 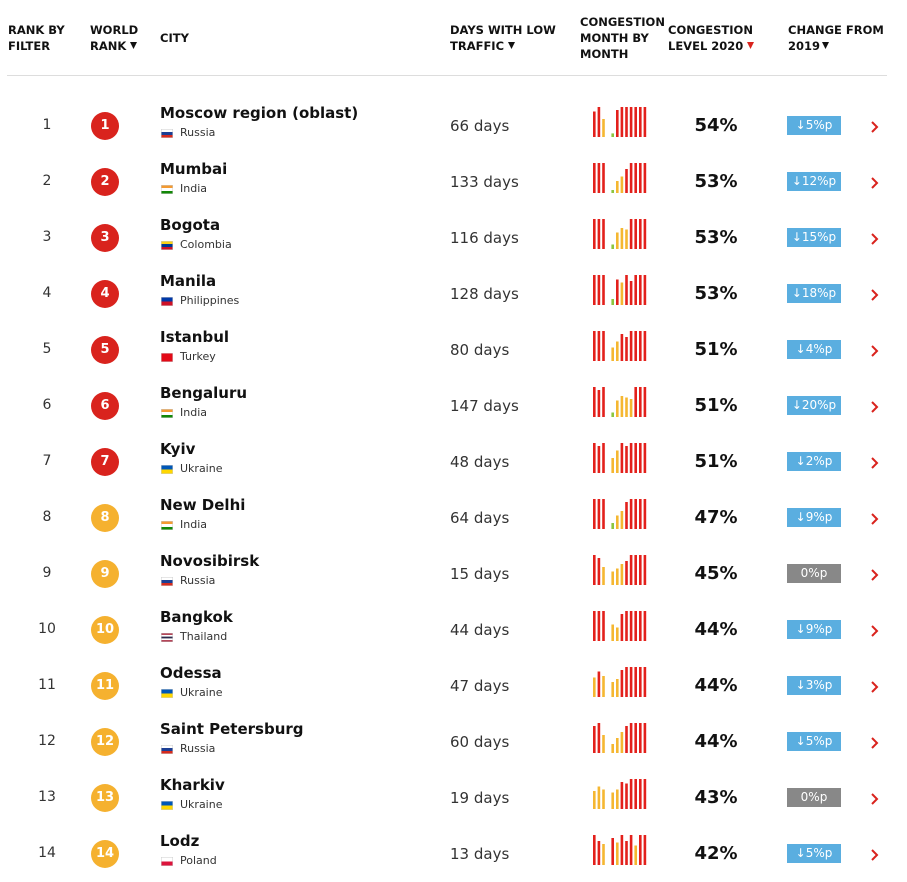 I want to click on days-low-traffic: 15 days, so click(x=480, y=574).